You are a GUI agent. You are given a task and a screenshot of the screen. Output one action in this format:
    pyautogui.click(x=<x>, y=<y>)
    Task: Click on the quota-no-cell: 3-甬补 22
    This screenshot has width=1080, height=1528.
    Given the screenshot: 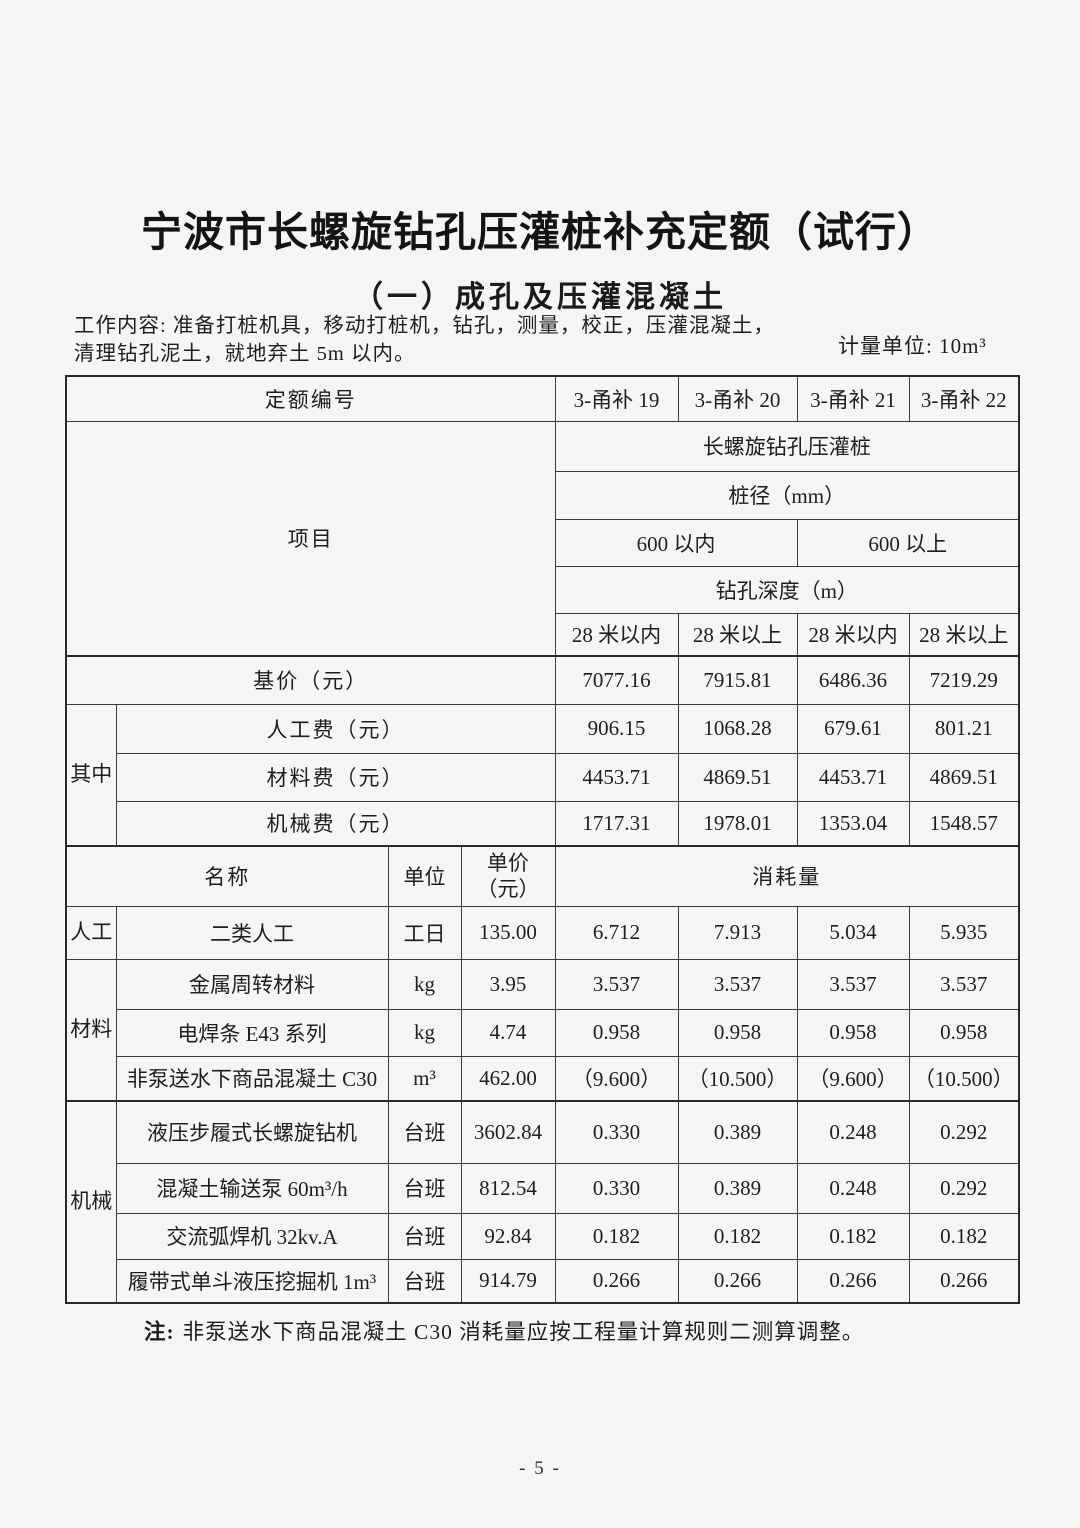 What is the action you would take?
    pyautogui.click(x=964, y=398)
    